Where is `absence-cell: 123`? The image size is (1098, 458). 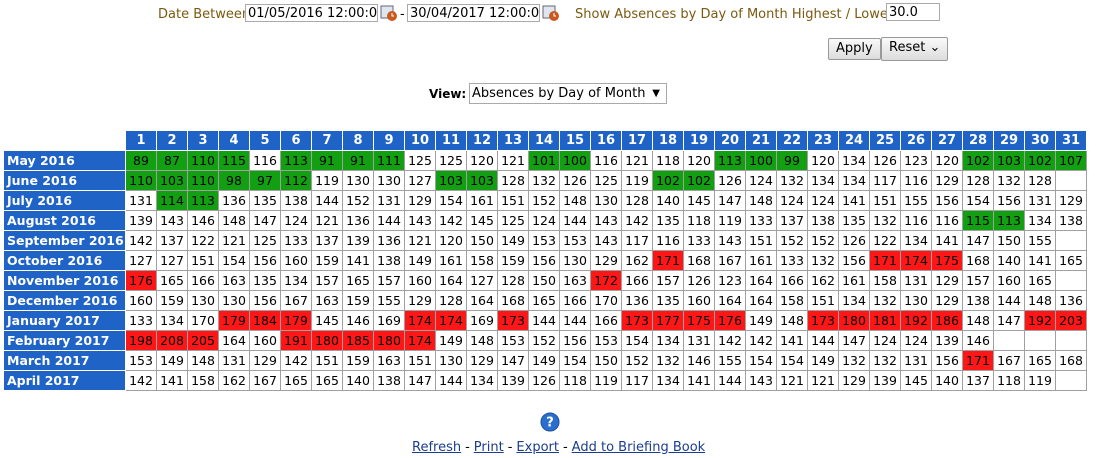
absence-cell: 123 is located at coordinates (730, 280).